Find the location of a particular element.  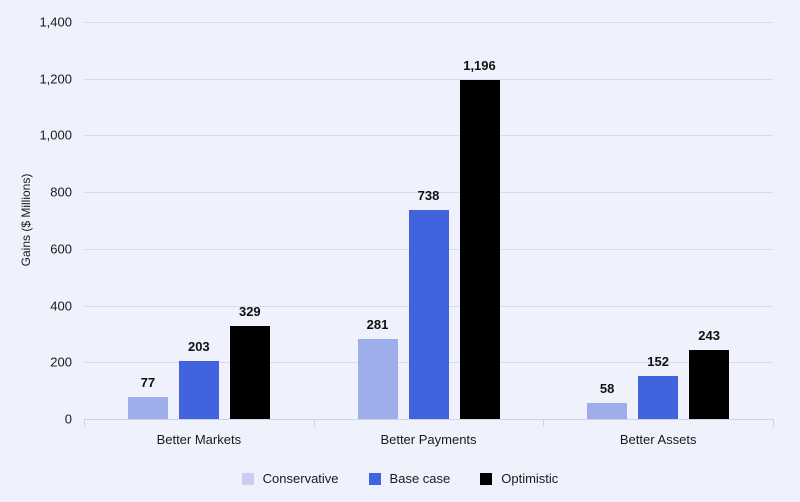

x-category-label: Better Assets is located at coordinates (658, 439).